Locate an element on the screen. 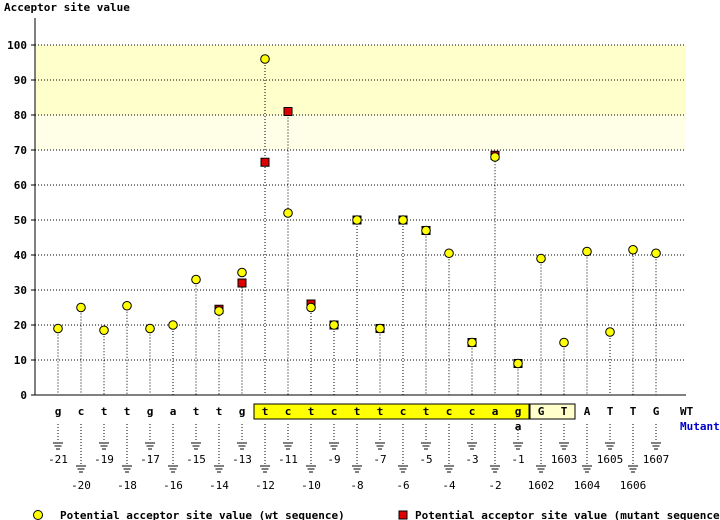  position-label-1602: 1602 is located at coordinates (541, 485).